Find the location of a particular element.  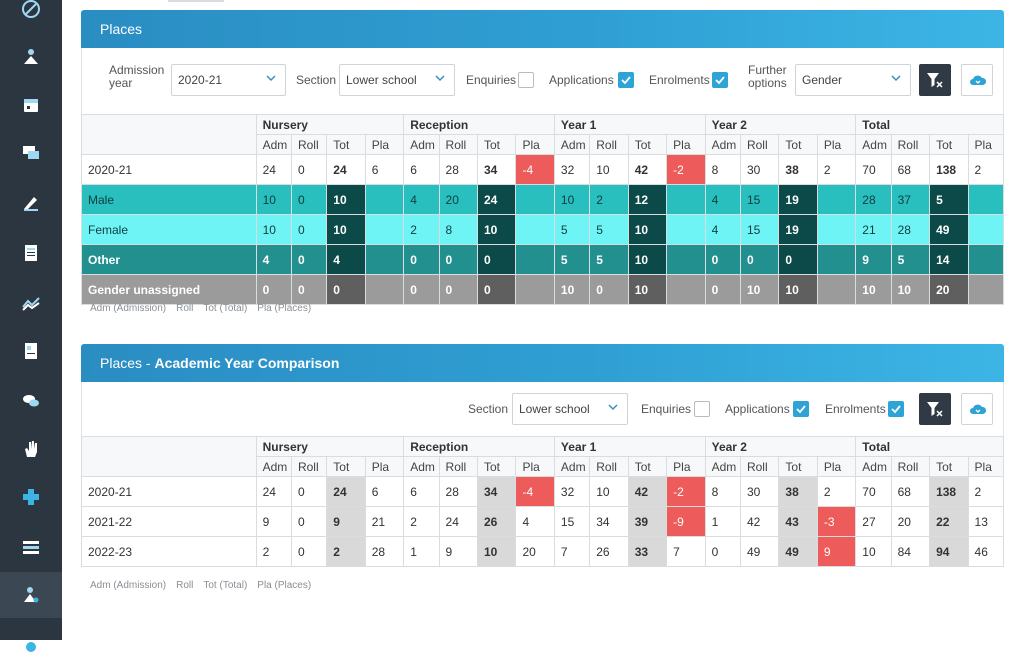

table-row: 2022-23 2 0 2 28 1 9 10 20 7 26 33 7 0 49 49 9 10 84 94 46 is located at coordinates (543, 551).